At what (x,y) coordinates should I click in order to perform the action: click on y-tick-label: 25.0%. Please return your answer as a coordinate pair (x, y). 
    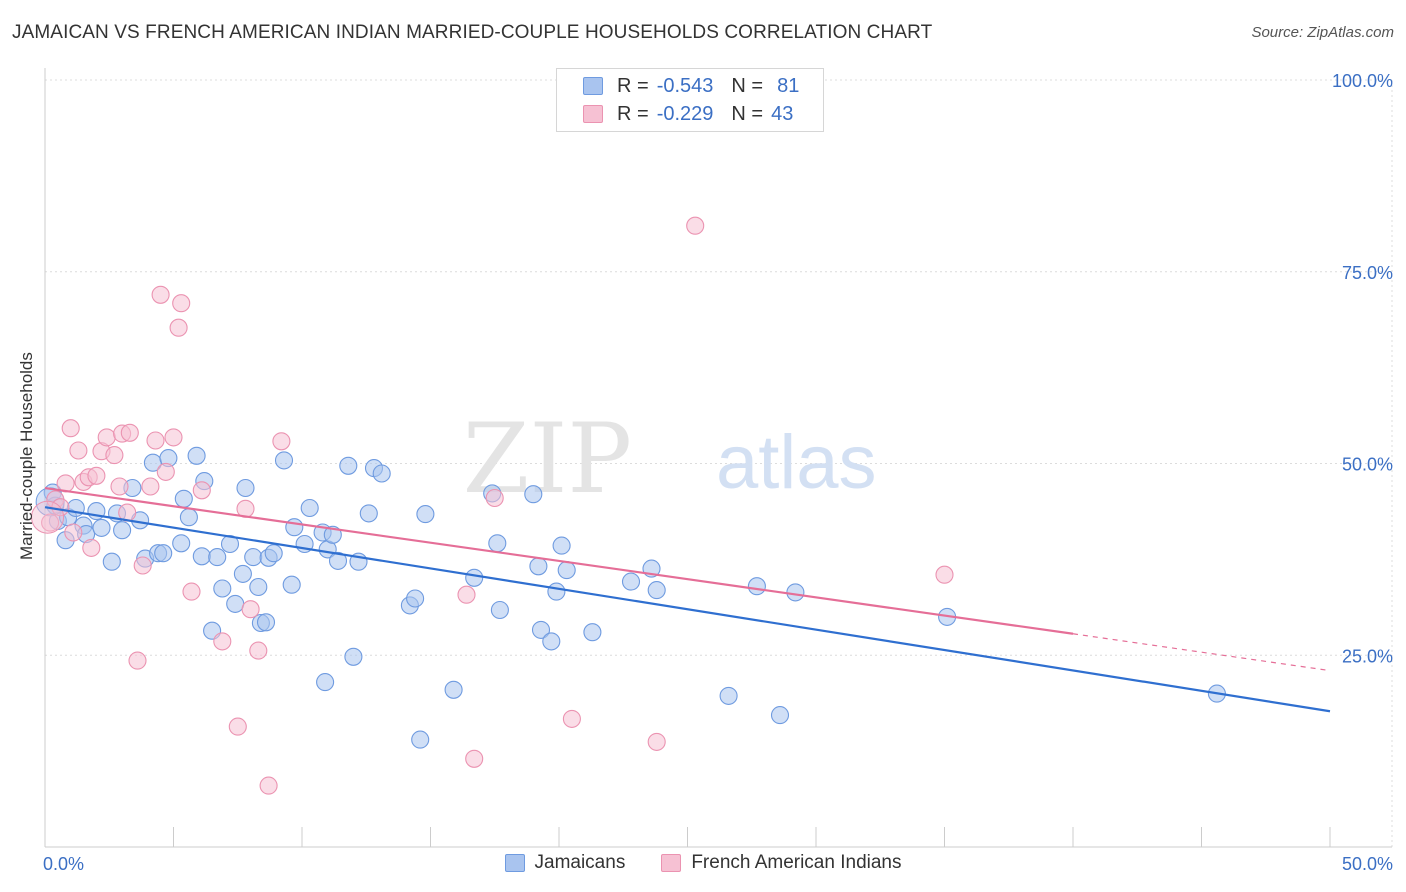
    Looking at the image, I should click on (1367, 656).